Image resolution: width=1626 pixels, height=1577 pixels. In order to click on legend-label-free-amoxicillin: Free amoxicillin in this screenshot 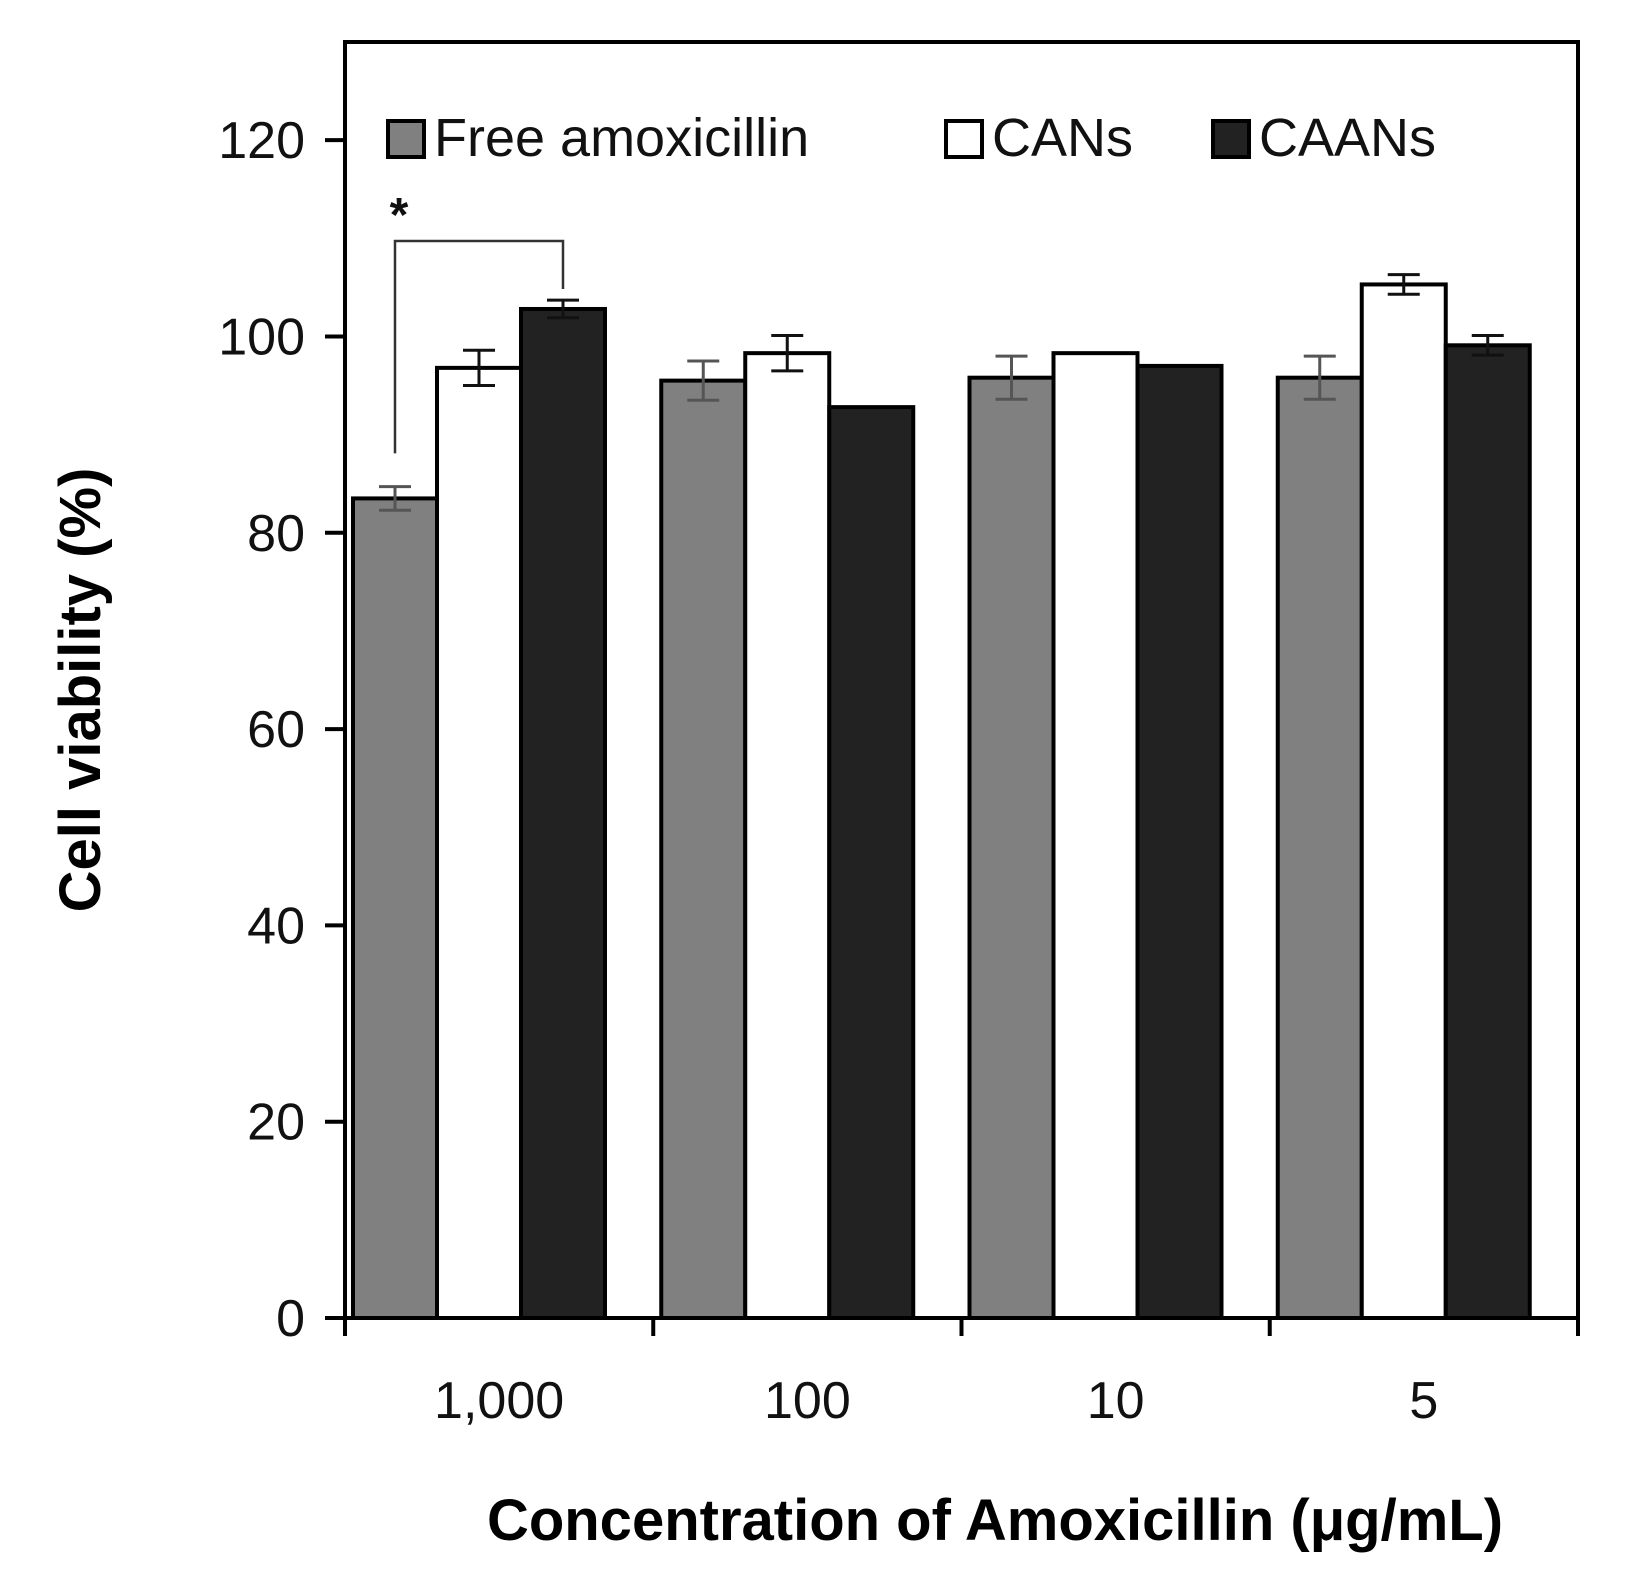, I will do `click(621, 138)`.